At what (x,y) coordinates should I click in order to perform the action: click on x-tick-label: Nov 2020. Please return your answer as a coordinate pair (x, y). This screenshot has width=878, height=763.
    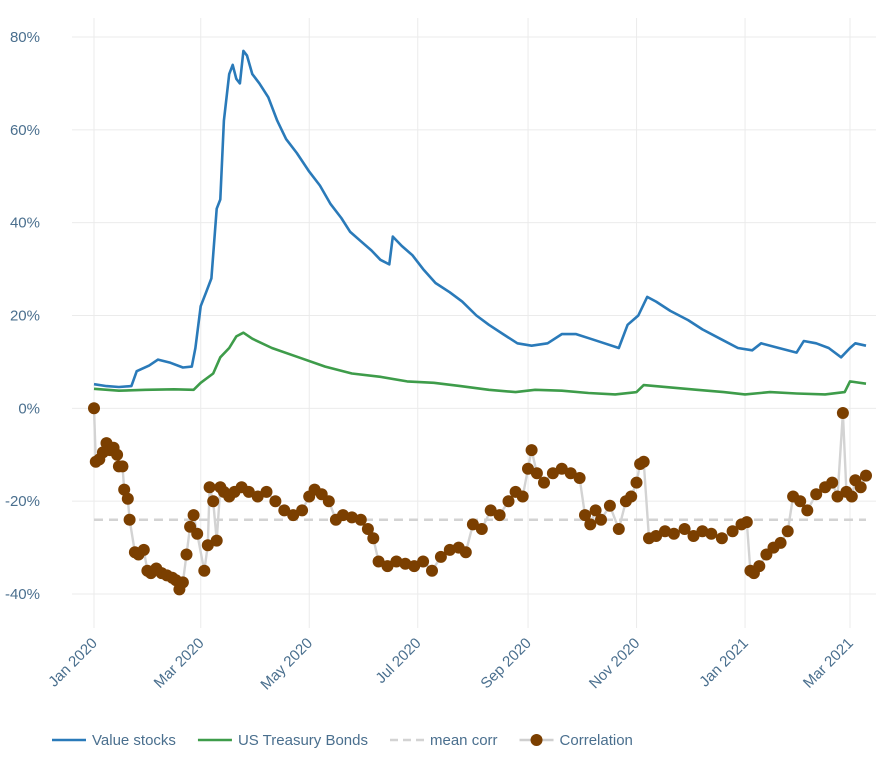
    Looking at the image, I should click on (614, 663).